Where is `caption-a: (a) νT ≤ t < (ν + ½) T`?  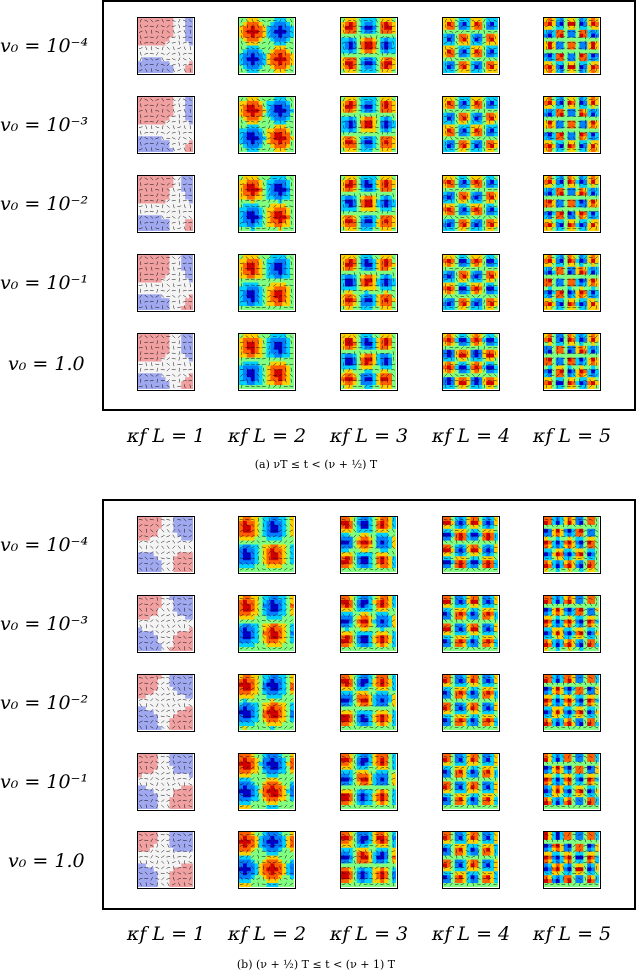
caption-a: (a) νT ≤ t < (ν + ½) T is located at coordinates (316, 464).